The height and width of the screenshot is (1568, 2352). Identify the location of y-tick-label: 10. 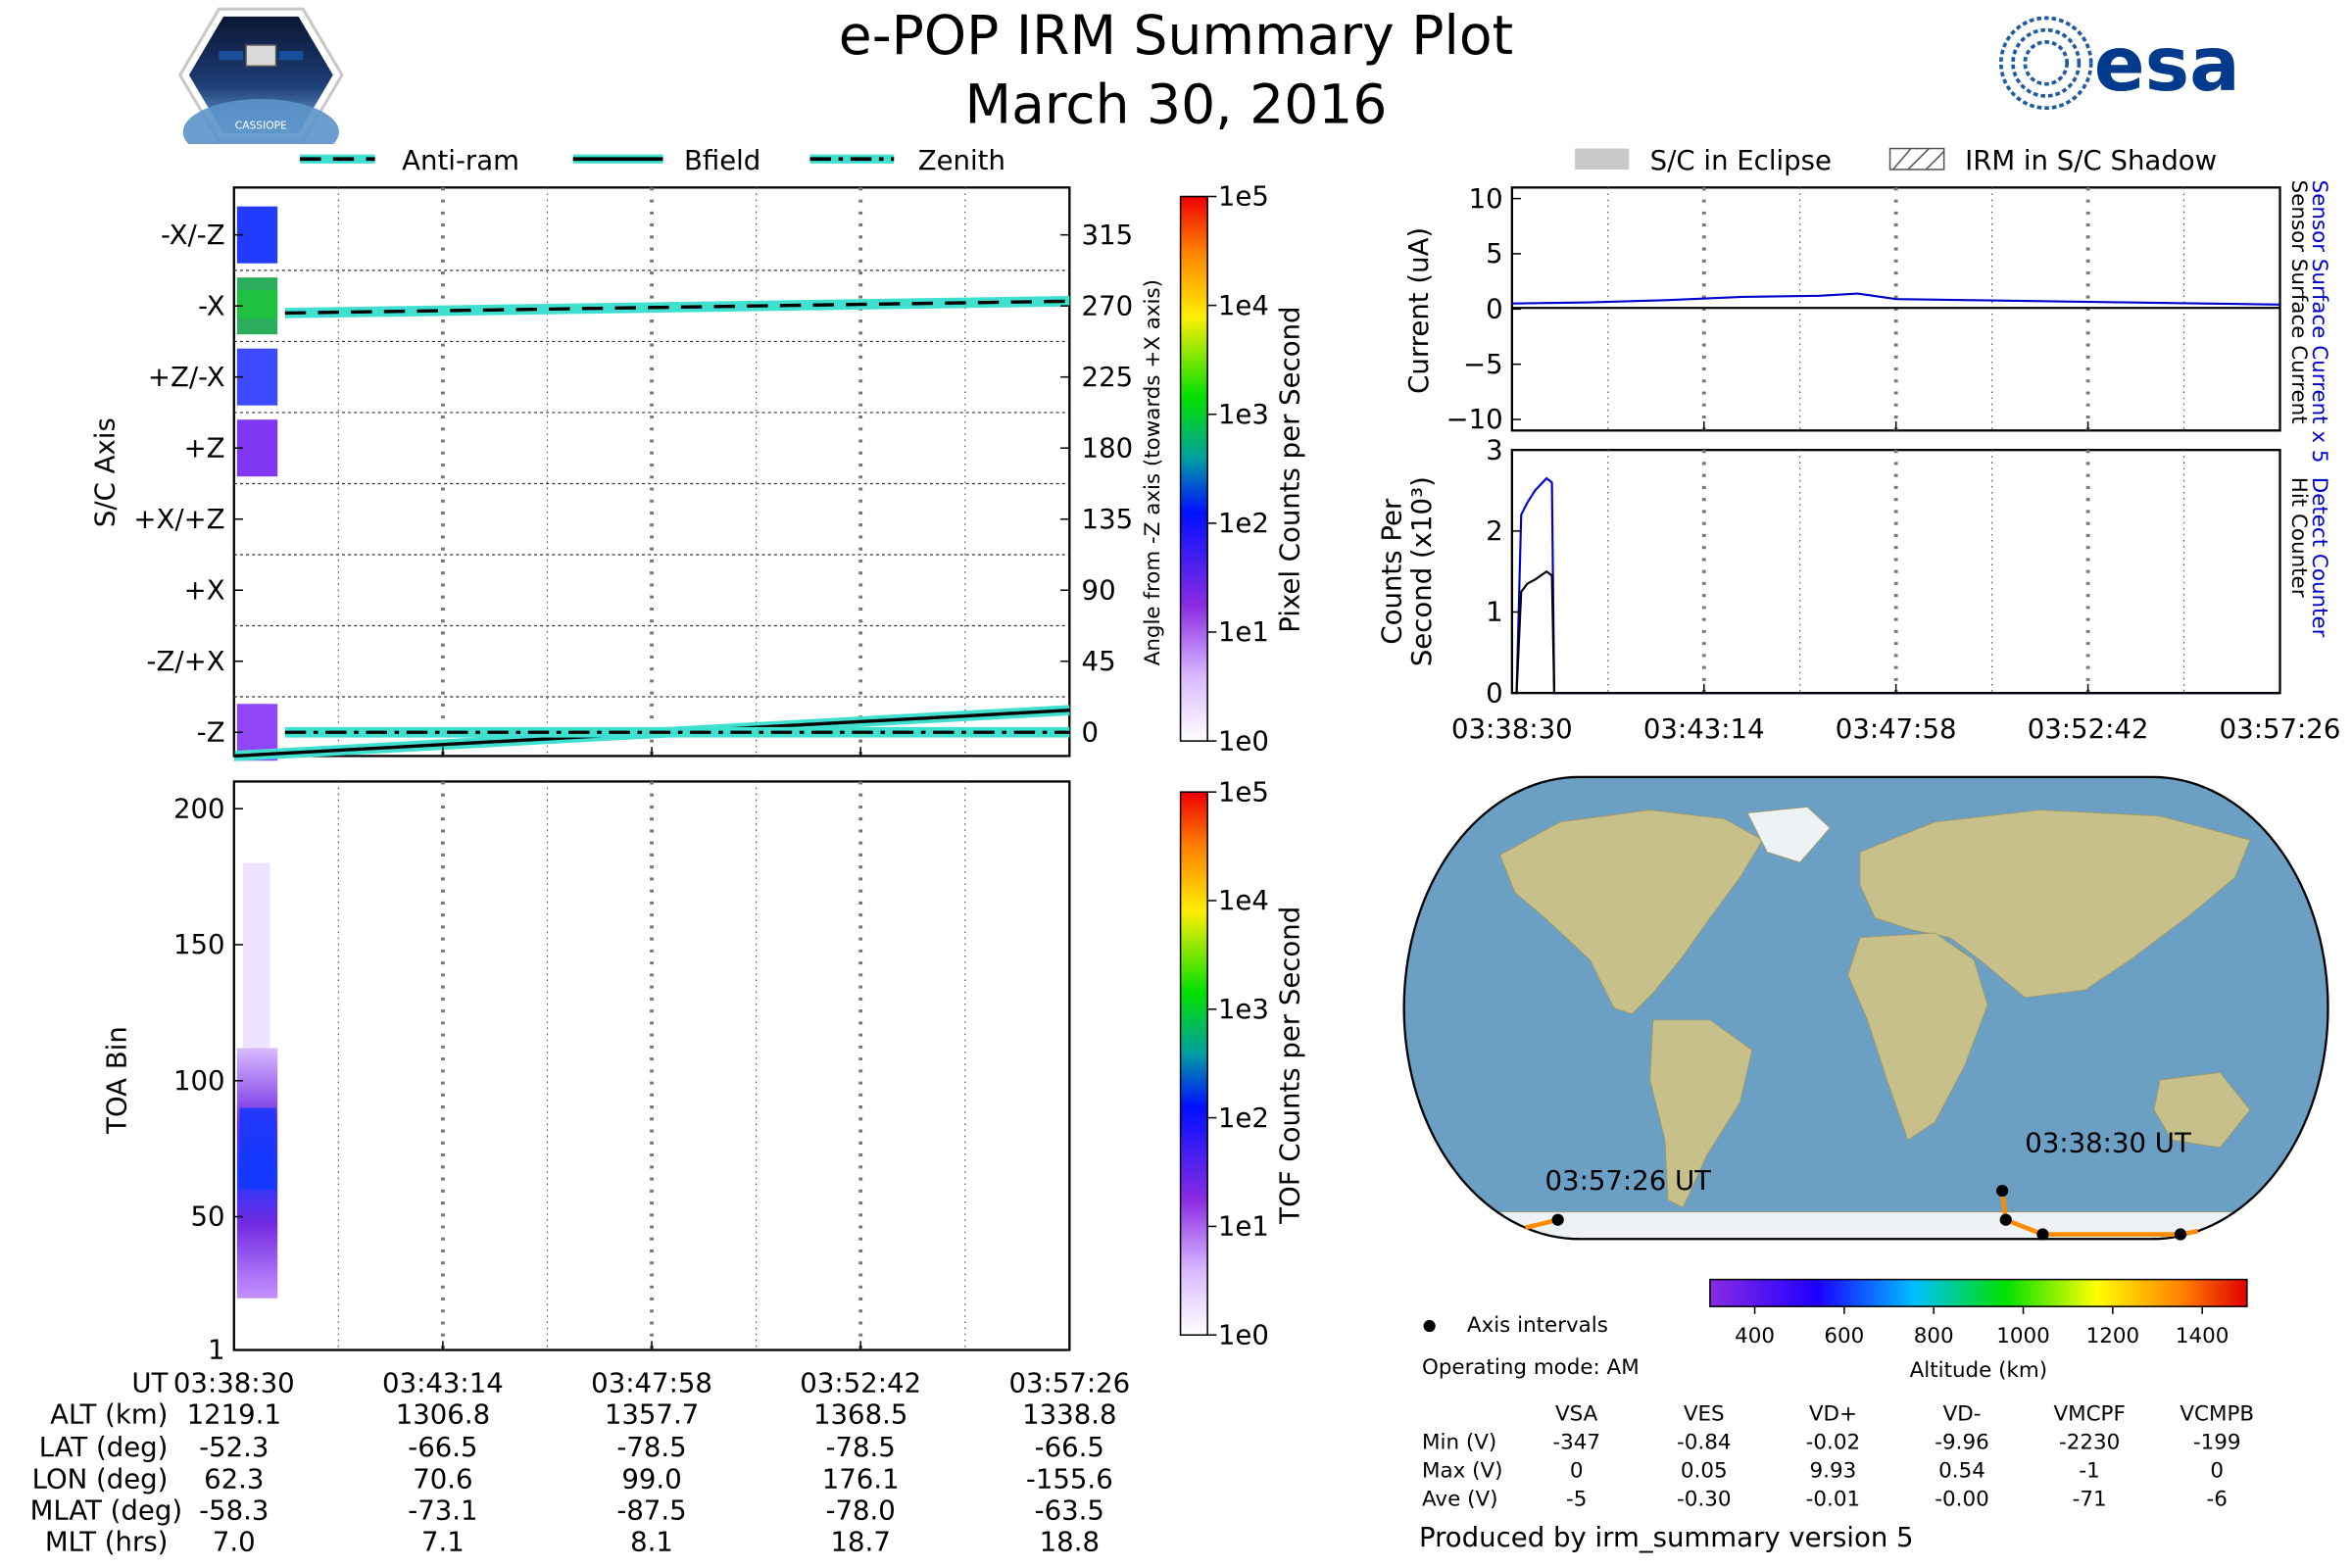
(1486, 199).